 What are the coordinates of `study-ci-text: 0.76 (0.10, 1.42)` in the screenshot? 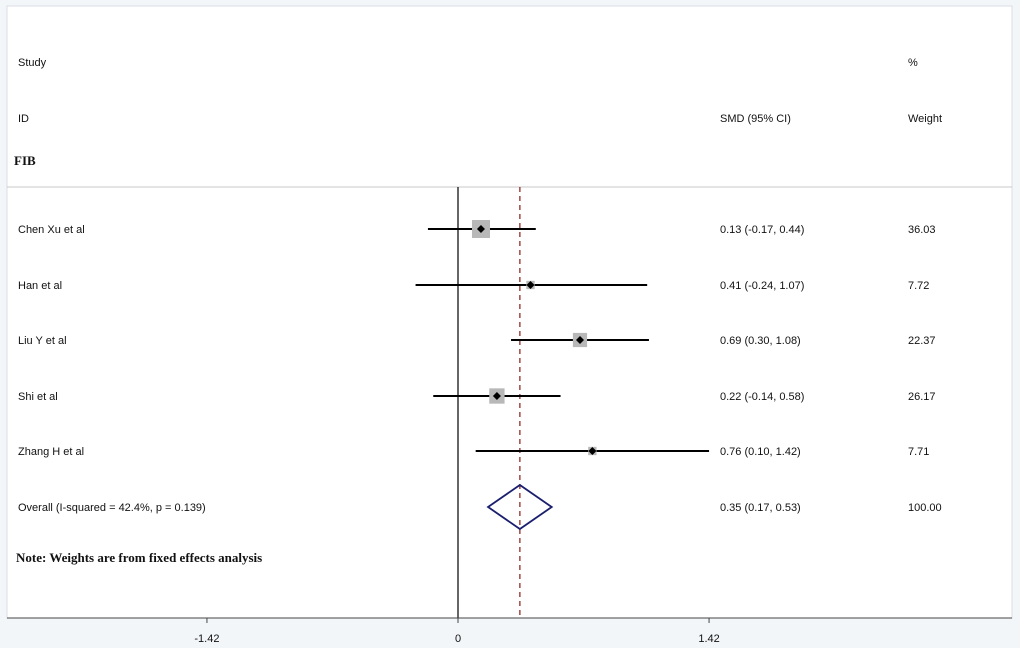 It's located at (760, 452).